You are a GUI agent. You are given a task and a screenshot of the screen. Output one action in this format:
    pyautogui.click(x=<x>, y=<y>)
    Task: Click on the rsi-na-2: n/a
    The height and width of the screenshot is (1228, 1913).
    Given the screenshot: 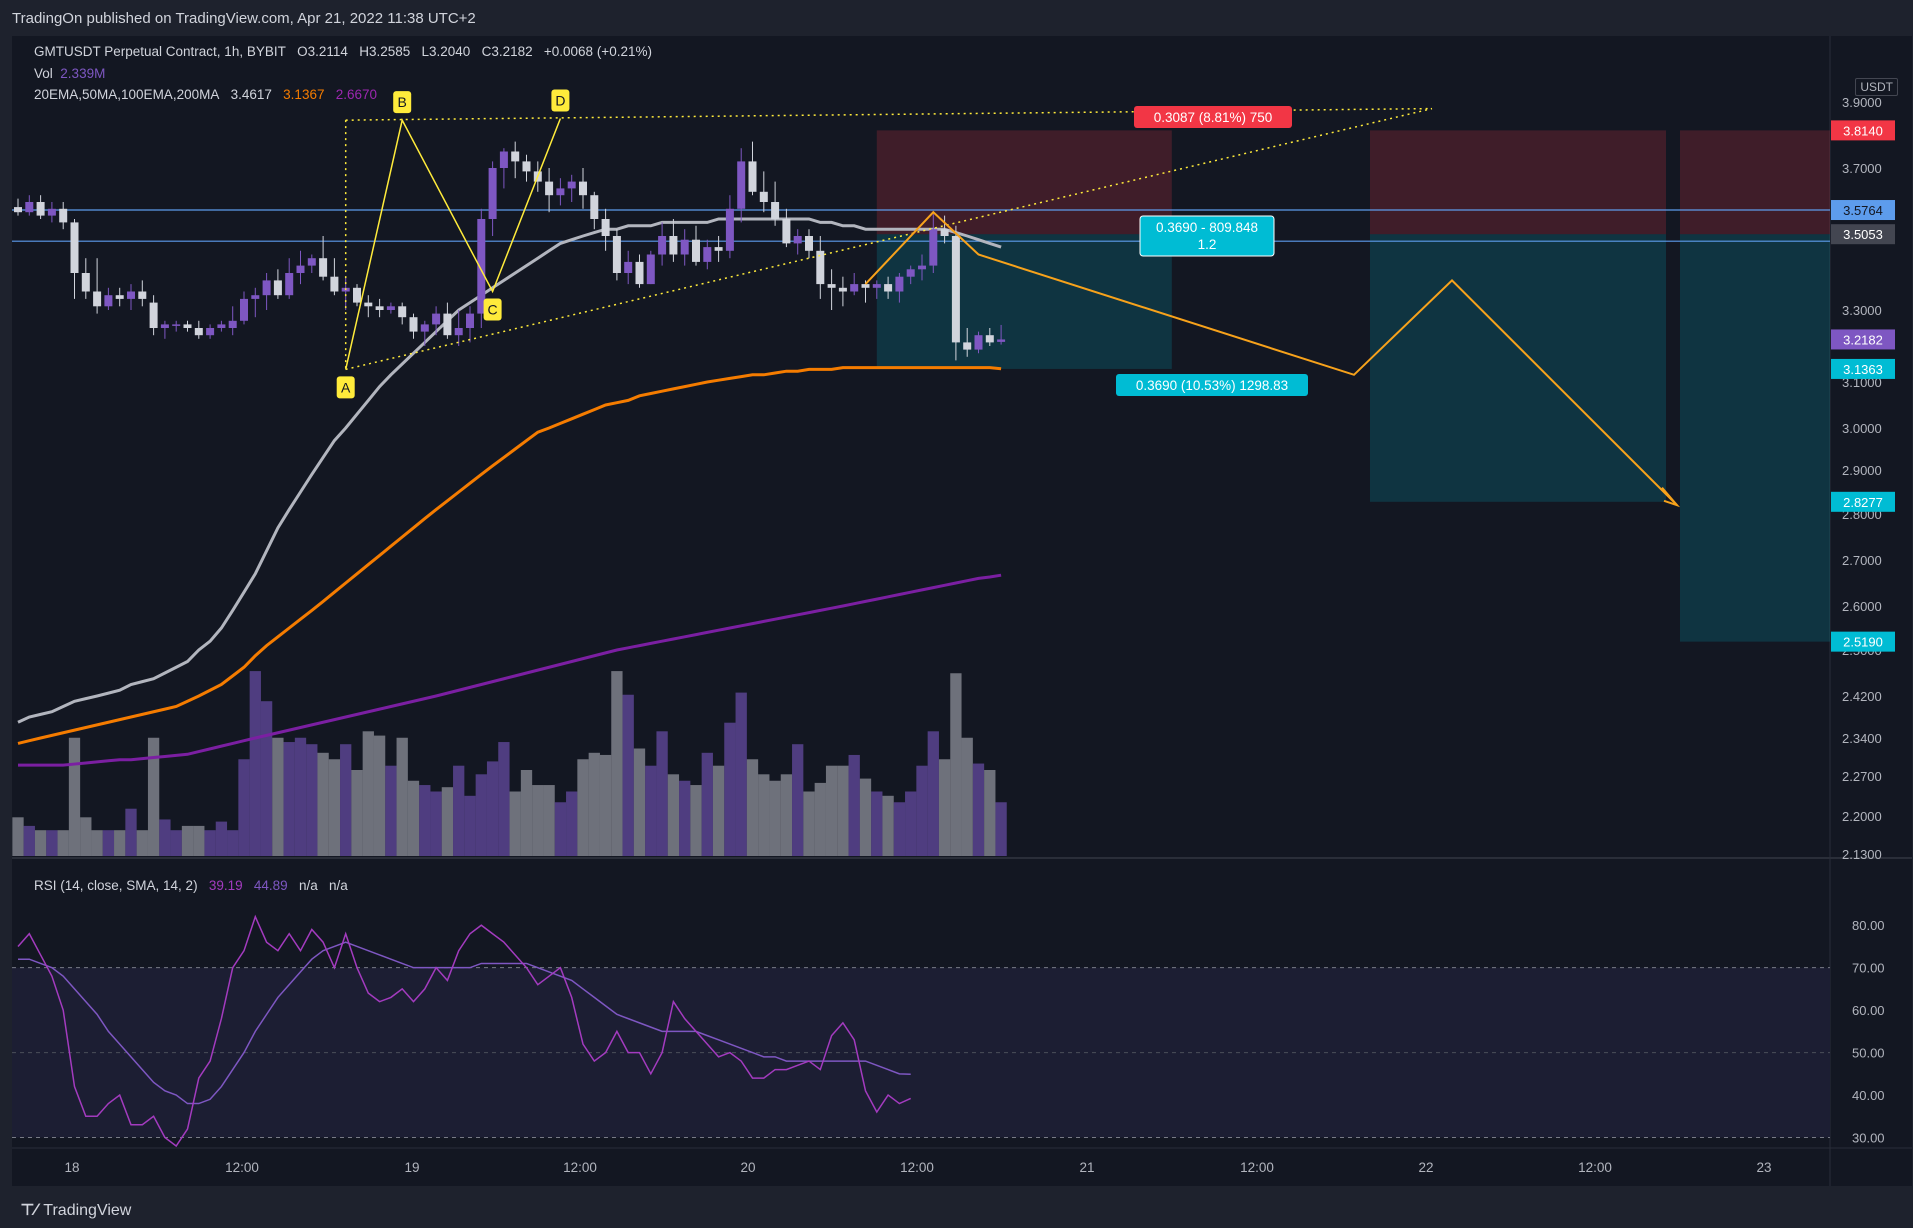 What is the action you would take?
    pyautogui.click(x=338, y=885)
    